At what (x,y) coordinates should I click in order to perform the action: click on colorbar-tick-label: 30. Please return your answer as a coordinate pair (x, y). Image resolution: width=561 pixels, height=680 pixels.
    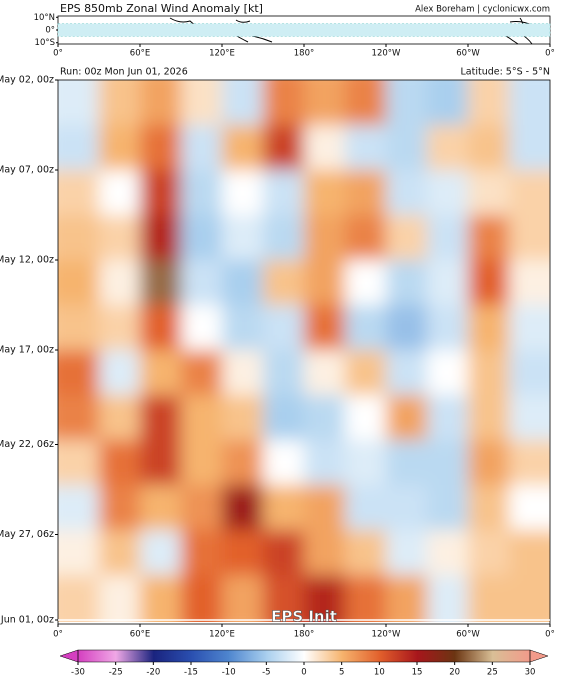
    Looking at the image, I should click on (530, 673).